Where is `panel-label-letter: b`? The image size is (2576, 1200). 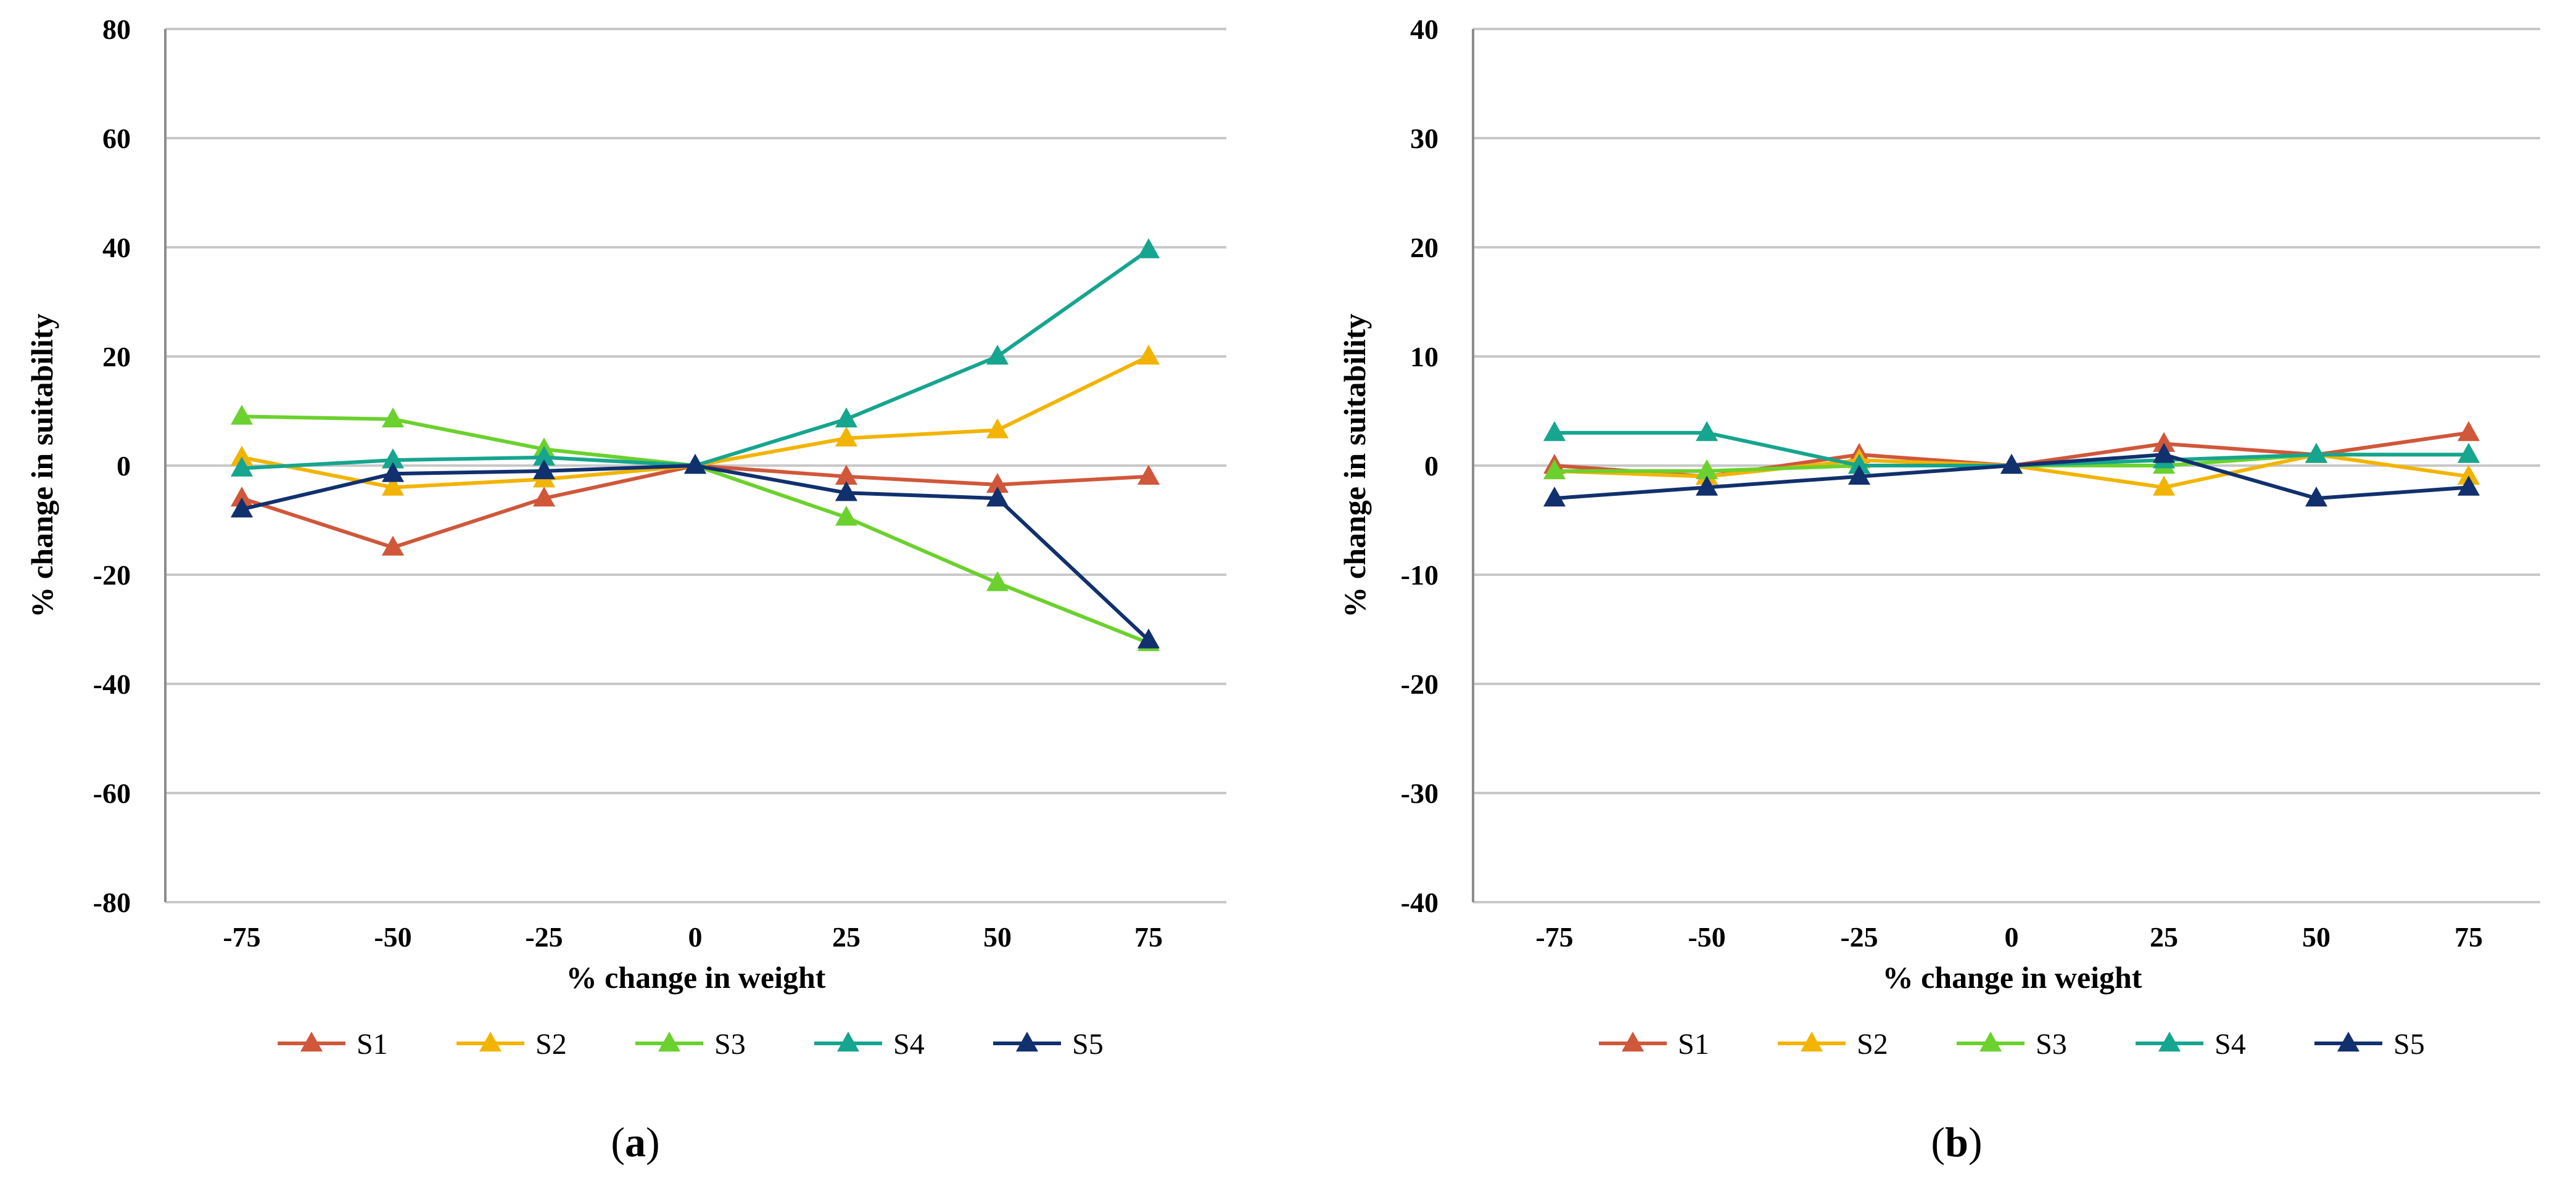 panel-label-letter: b is located at coordinates (1956, 1142).